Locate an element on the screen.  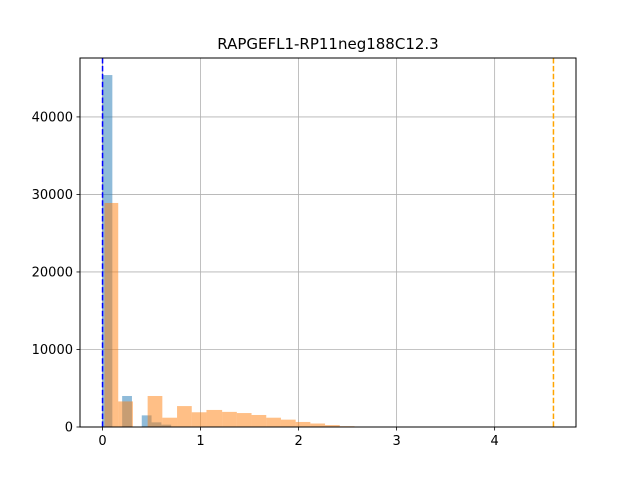
y-tick-label: 10000 is located at coordinates (52, 350).